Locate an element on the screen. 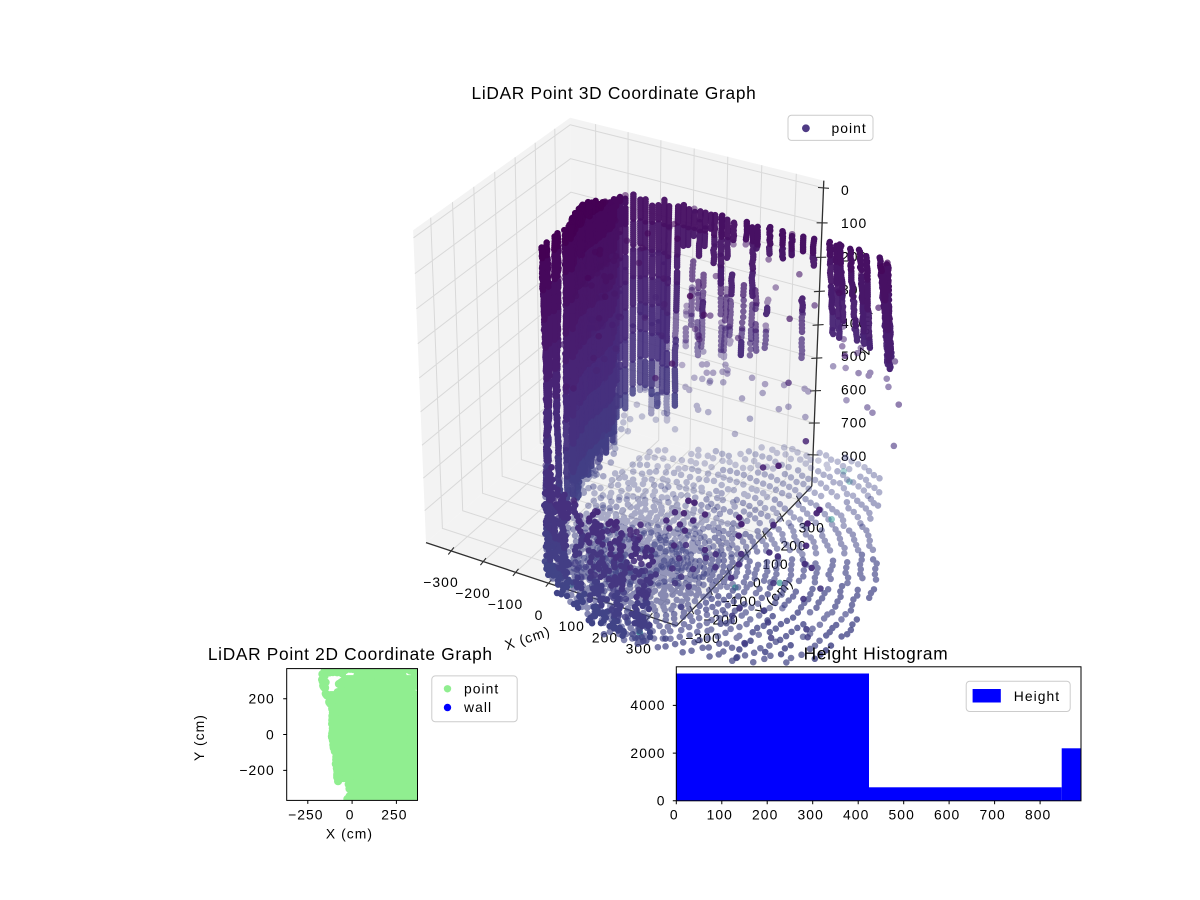 The height and width of the screenshot is (900, 1200). svg-text: 2000 is located at coordinates (647, 753).